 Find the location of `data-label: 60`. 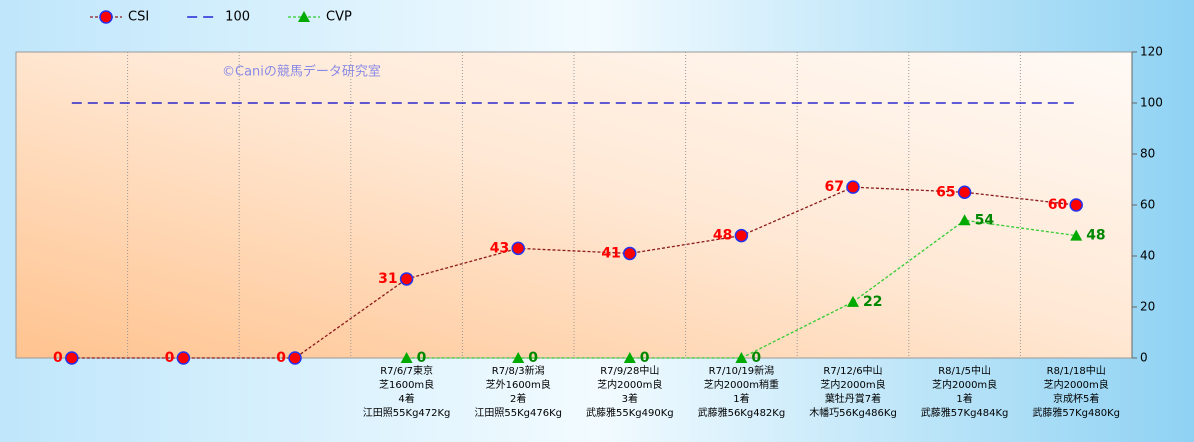

data-label: 60 is located at coordinates (1058, 205).